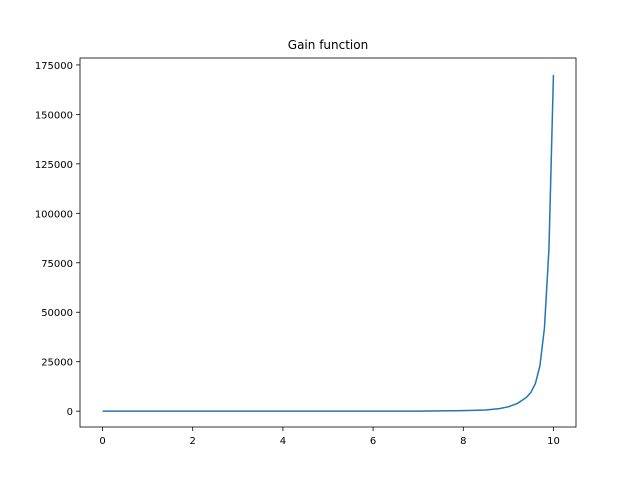  Describe the element at coordinates (328, 45) in the screenshot. I see `chart-title: Gain function` at that location.